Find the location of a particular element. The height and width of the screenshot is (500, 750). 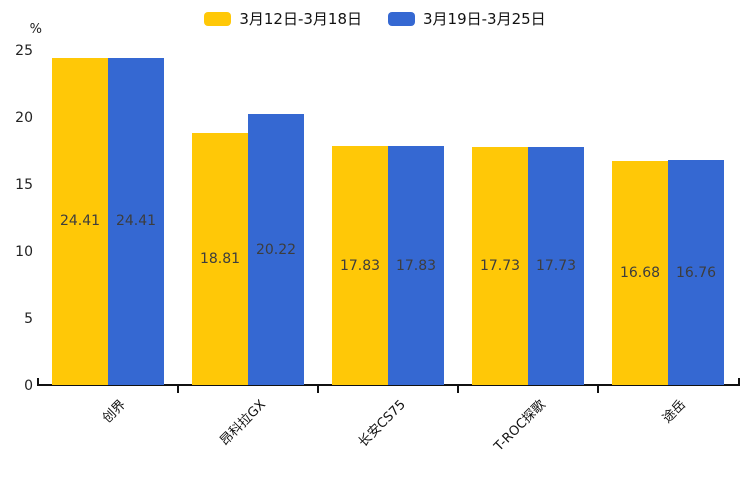

x-axis-category-label: 昂科拉GX is located at coordinates (243, 423).